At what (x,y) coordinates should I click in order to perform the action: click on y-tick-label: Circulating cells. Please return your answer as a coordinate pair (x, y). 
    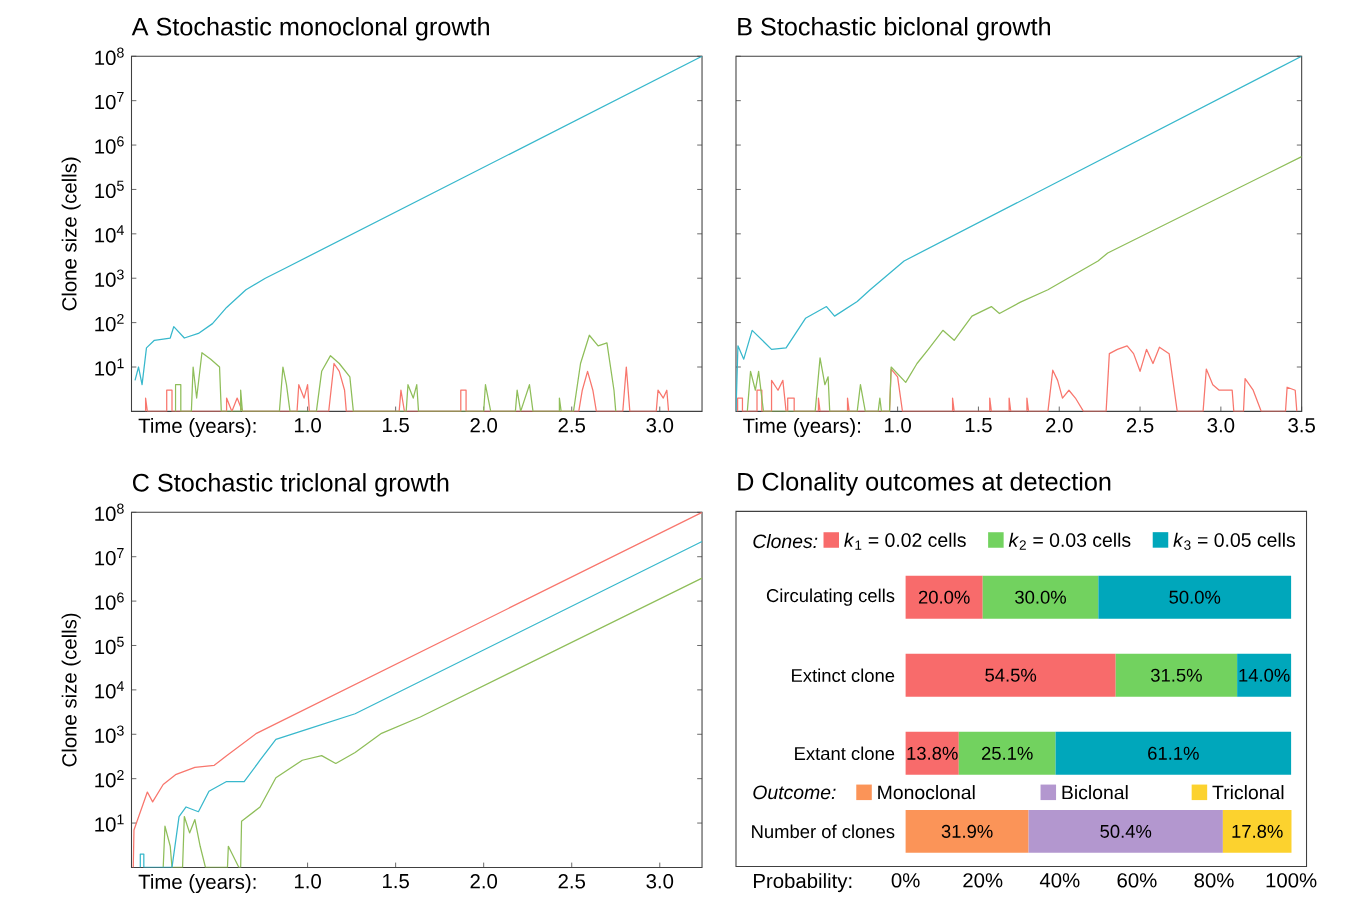
    Looking at the image, I should click on (830, 597).